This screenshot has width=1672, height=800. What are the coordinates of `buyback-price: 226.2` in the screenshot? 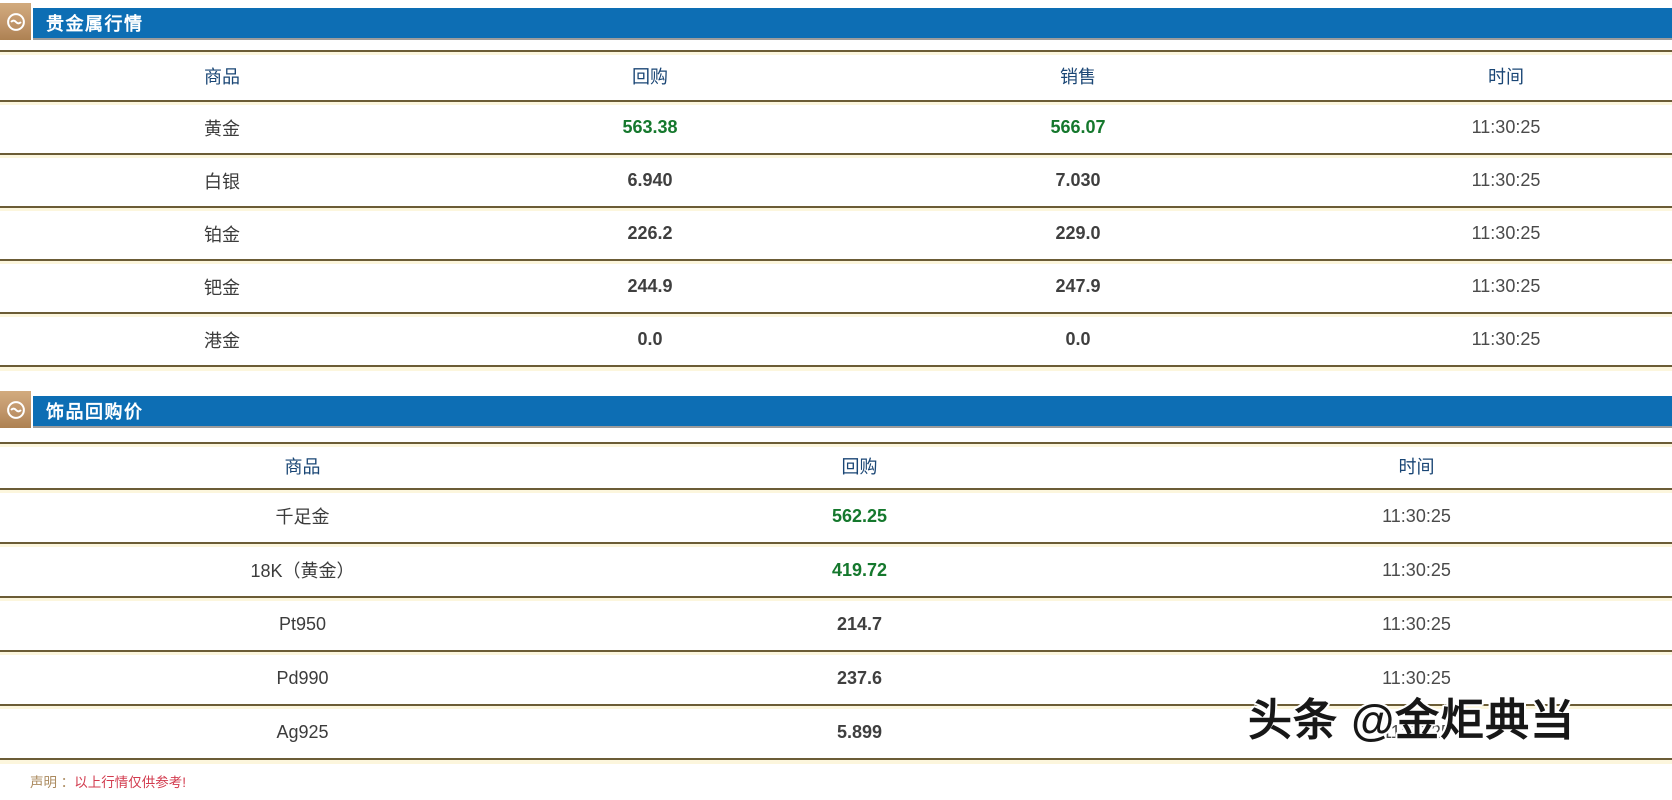 It's located at (650, 233).